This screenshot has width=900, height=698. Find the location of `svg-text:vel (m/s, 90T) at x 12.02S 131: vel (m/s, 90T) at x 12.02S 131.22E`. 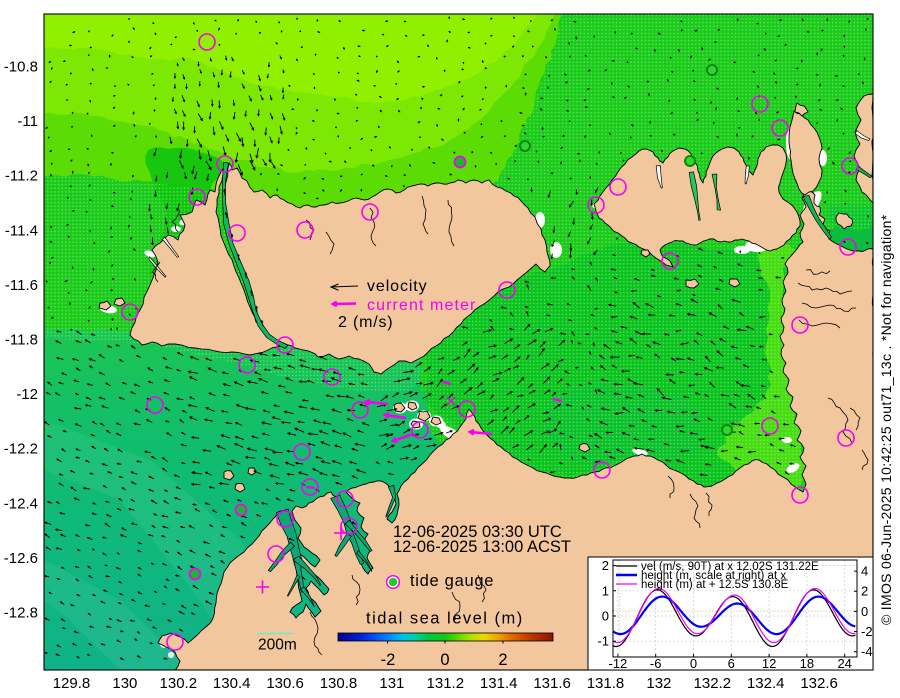

svg-text:vel (m/s, 90T) at x 12.02S 131: vel (m/s, 90T) at x 12.02S 131.22E is located at coordinates (730, 567).